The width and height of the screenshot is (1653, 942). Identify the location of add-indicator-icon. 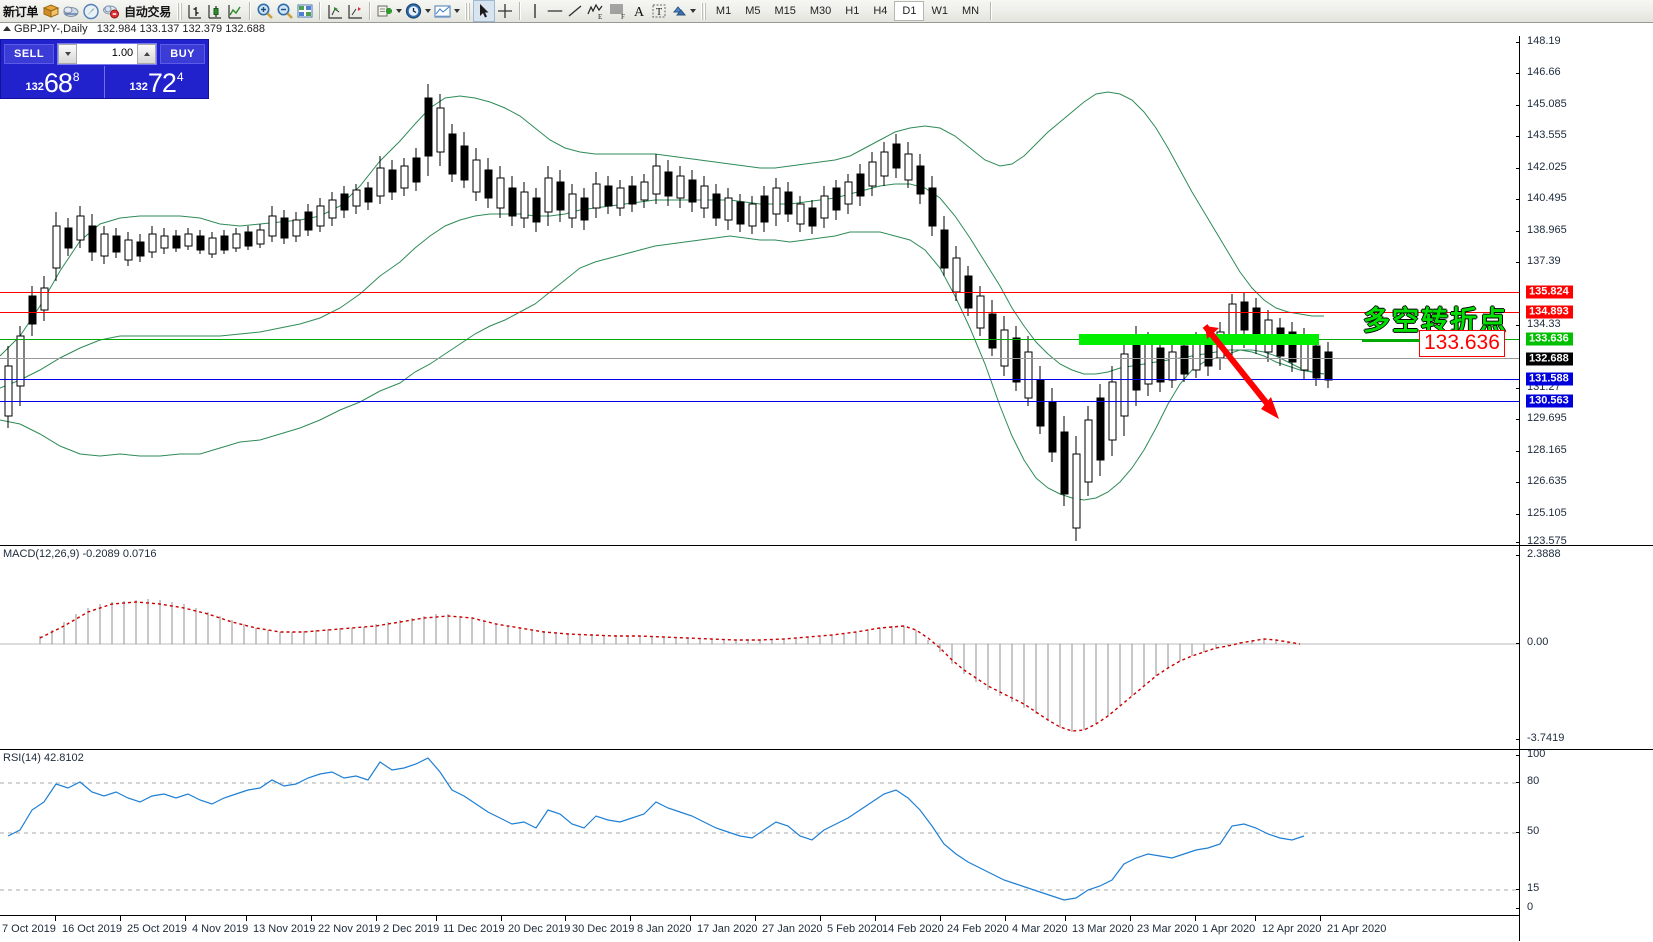
(385, 11).